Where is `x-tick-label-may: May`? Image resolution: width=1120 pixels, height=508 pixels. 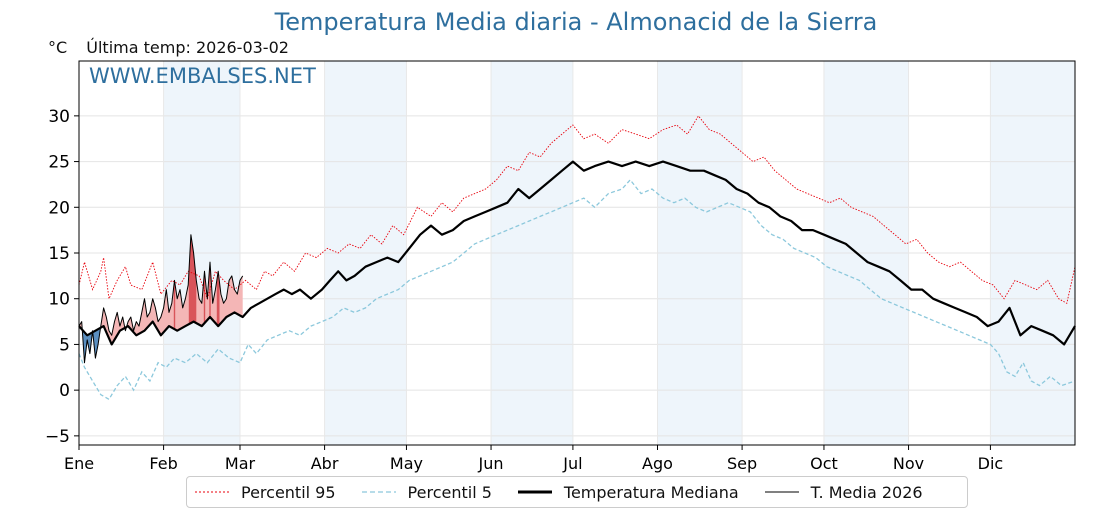
x-tick-label-may: May is located at coordinates (406, 463).